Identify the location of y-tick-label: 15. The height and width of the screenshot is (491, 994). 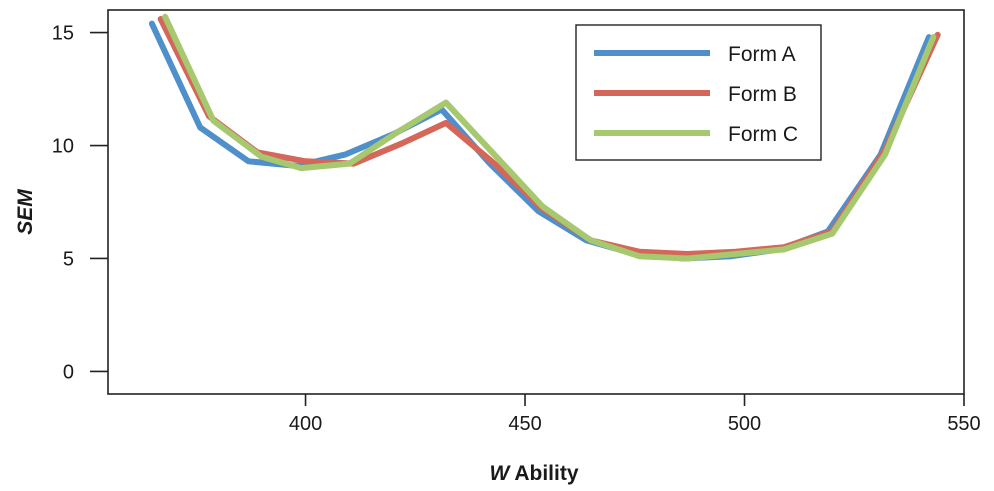
(63, 34).